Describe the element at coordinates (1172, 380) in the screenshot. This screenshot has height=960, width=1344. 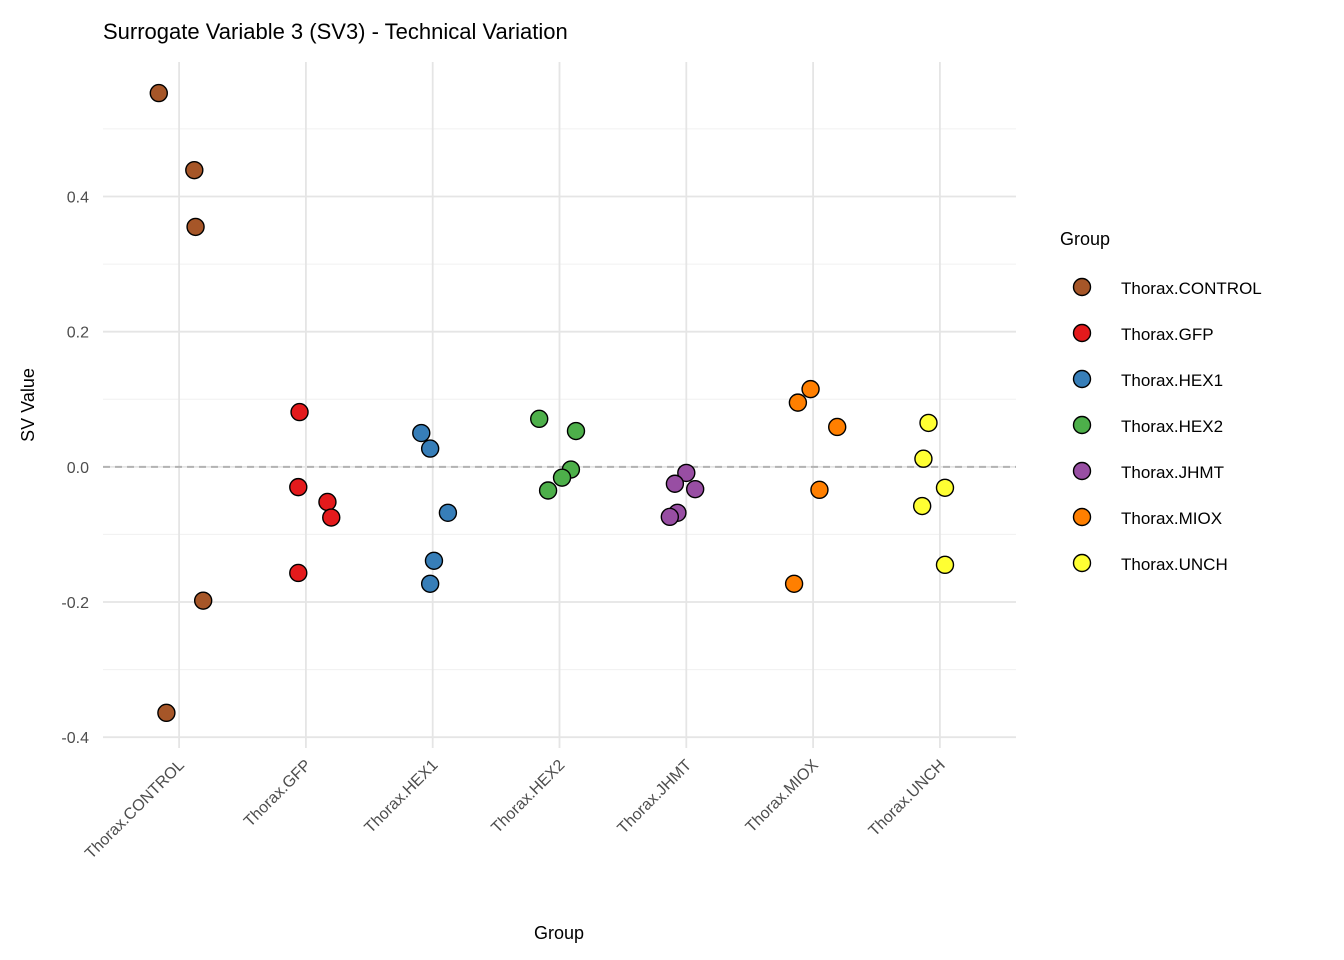
I see `legend-label: Thorax.HEX1` at that location.